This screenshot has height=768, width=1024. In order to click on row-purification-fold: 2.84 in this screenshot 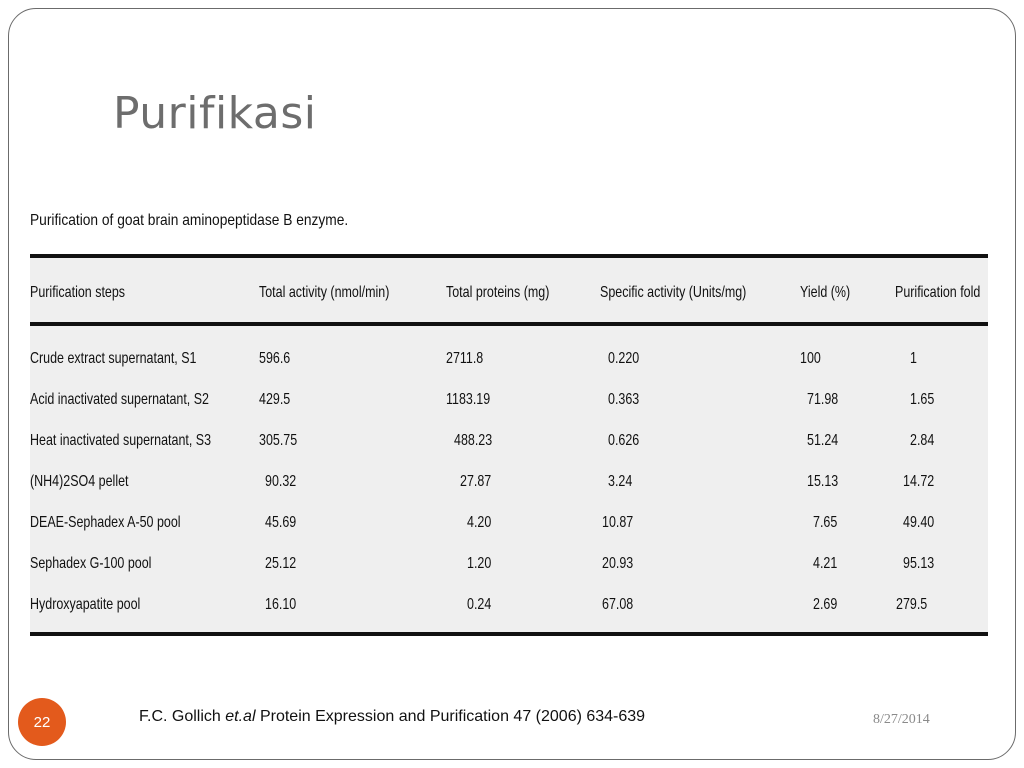, I will do `click(922, 440)`.